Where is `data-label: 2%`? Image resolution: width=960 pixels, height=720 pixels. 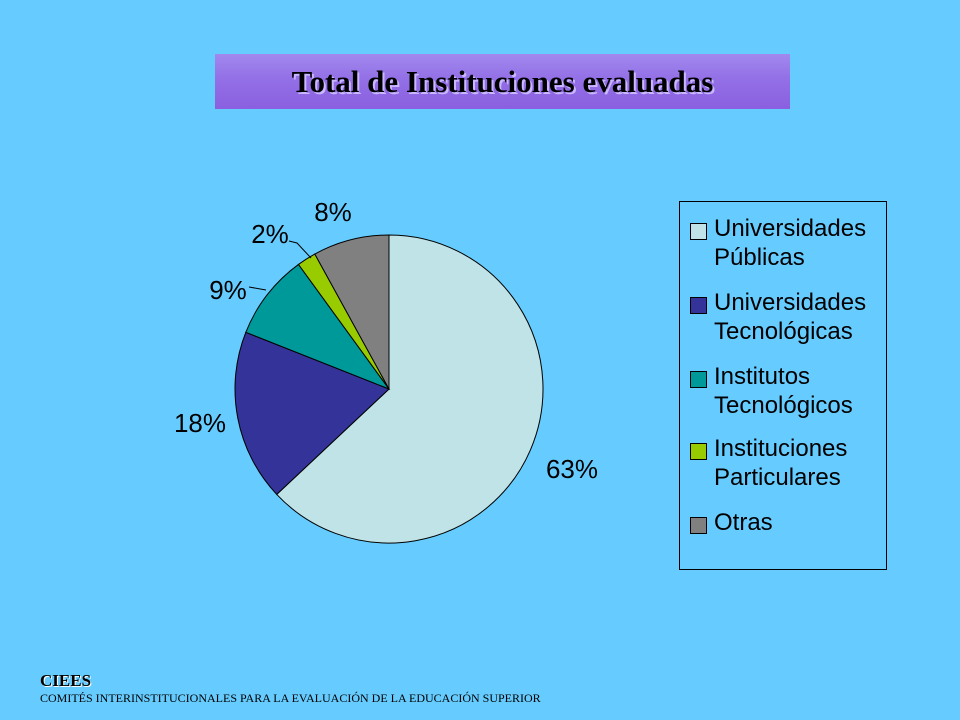 data-label: 2% is located at coordinates (270, 234).